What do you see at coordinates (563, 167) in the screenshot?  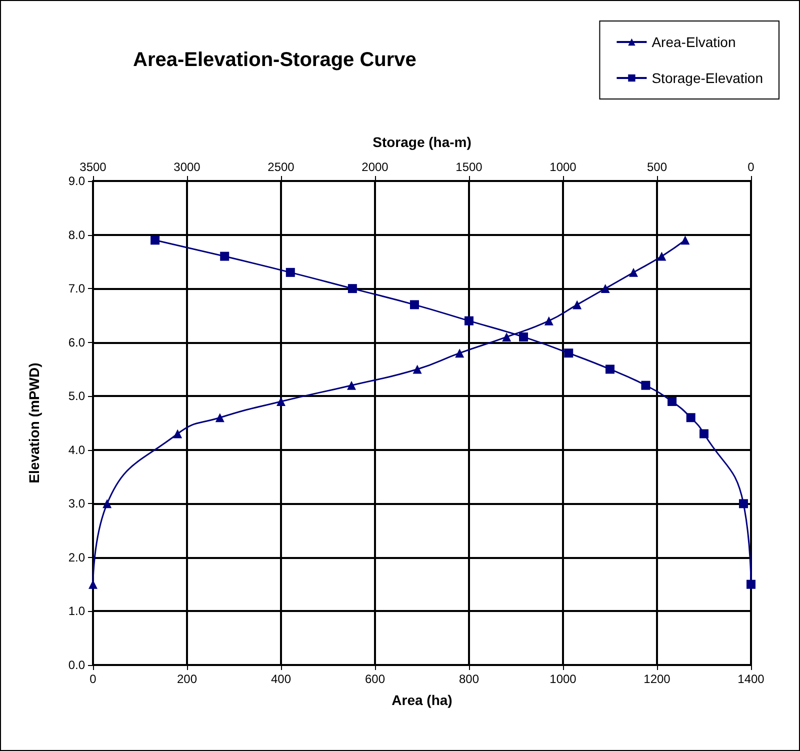 I see `x2-tick-label: 1000` at bounding box center [563, 167].